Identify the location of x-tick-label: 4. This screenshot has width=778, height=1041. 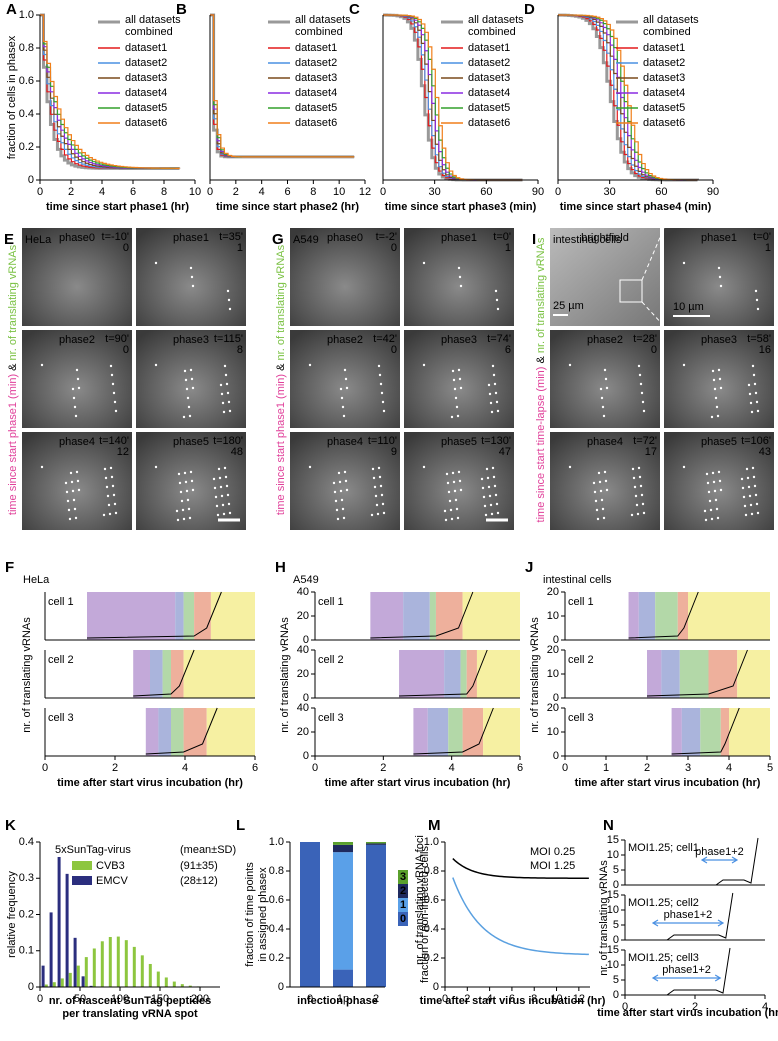
(102, 192).